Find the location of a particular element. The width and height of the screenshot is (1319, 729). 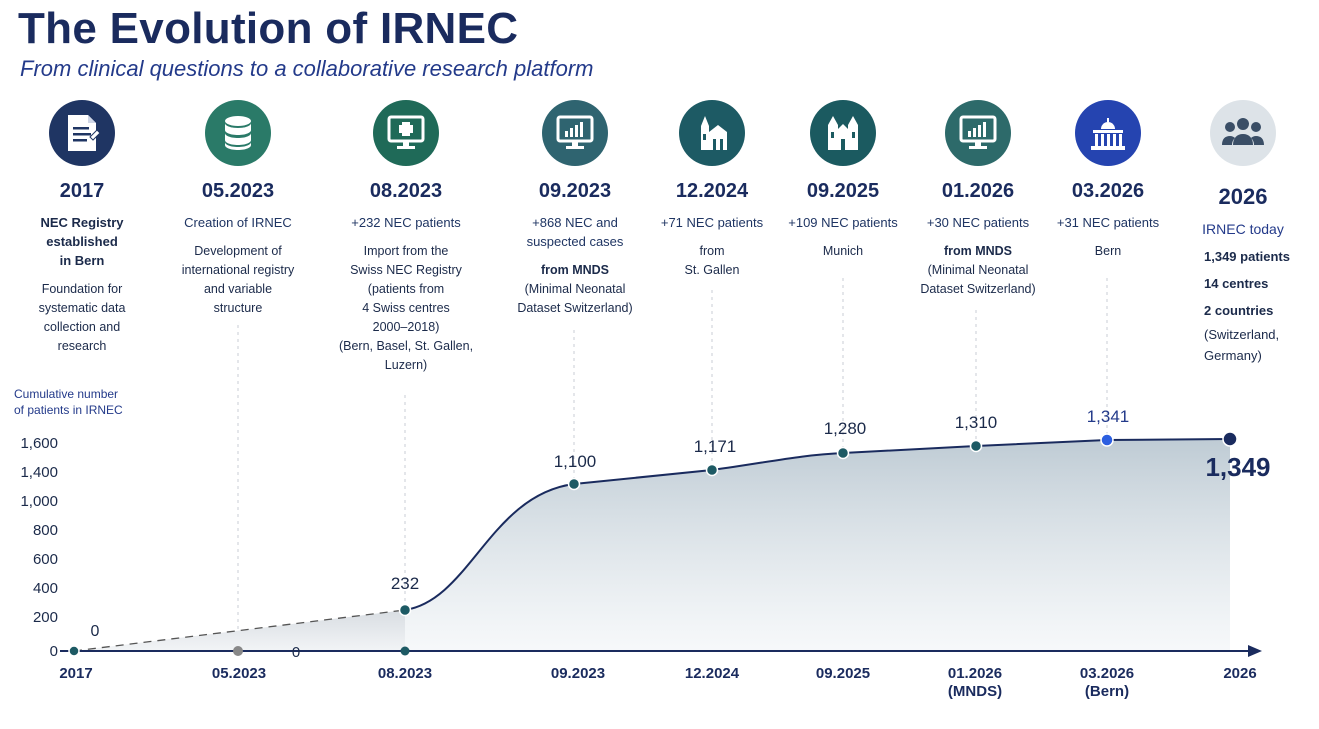

x-tick-label: 05.2023 is located at coordinates (239, 673).